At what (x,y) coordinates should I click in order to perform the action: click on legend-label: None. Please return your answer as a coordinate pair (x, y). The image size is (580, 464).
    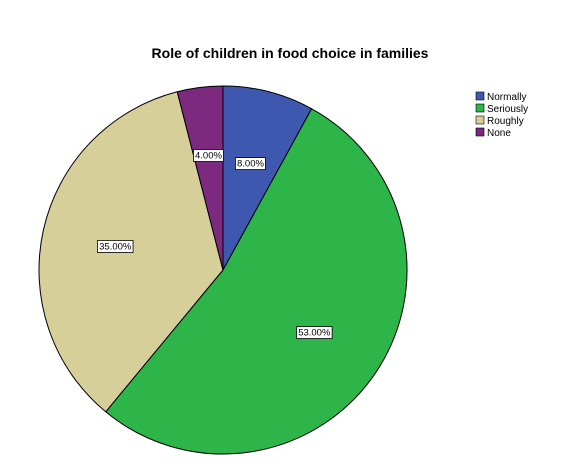
    Looking at the image, I should click on (499, 133).